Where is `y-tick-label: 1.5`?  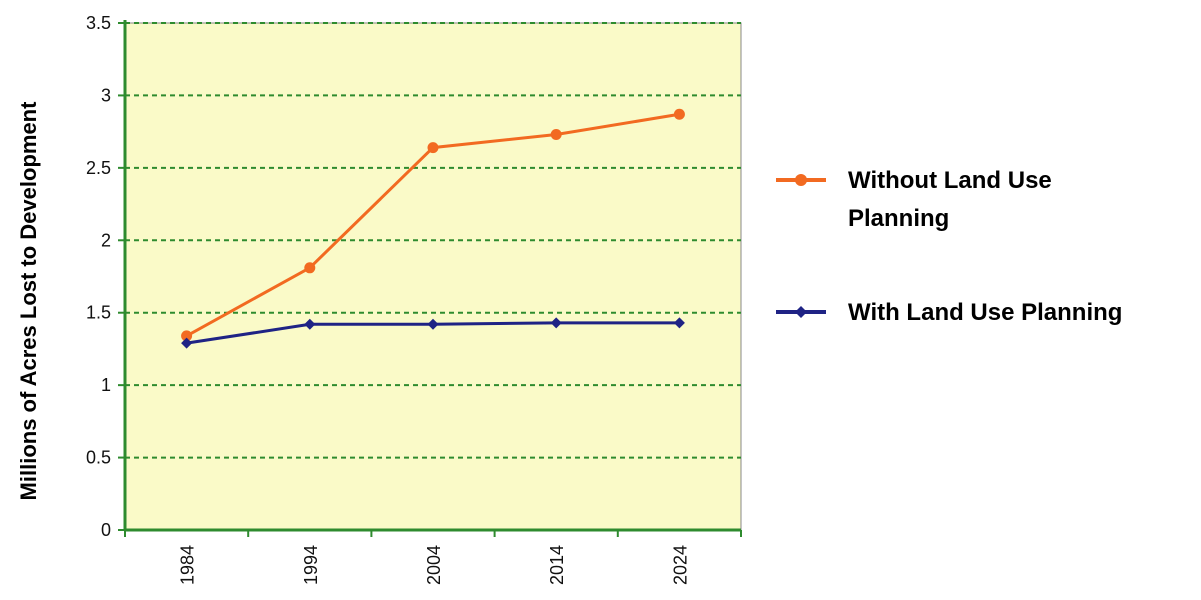
y-tick-label: 1.5 is located at coordinates (98, 313).